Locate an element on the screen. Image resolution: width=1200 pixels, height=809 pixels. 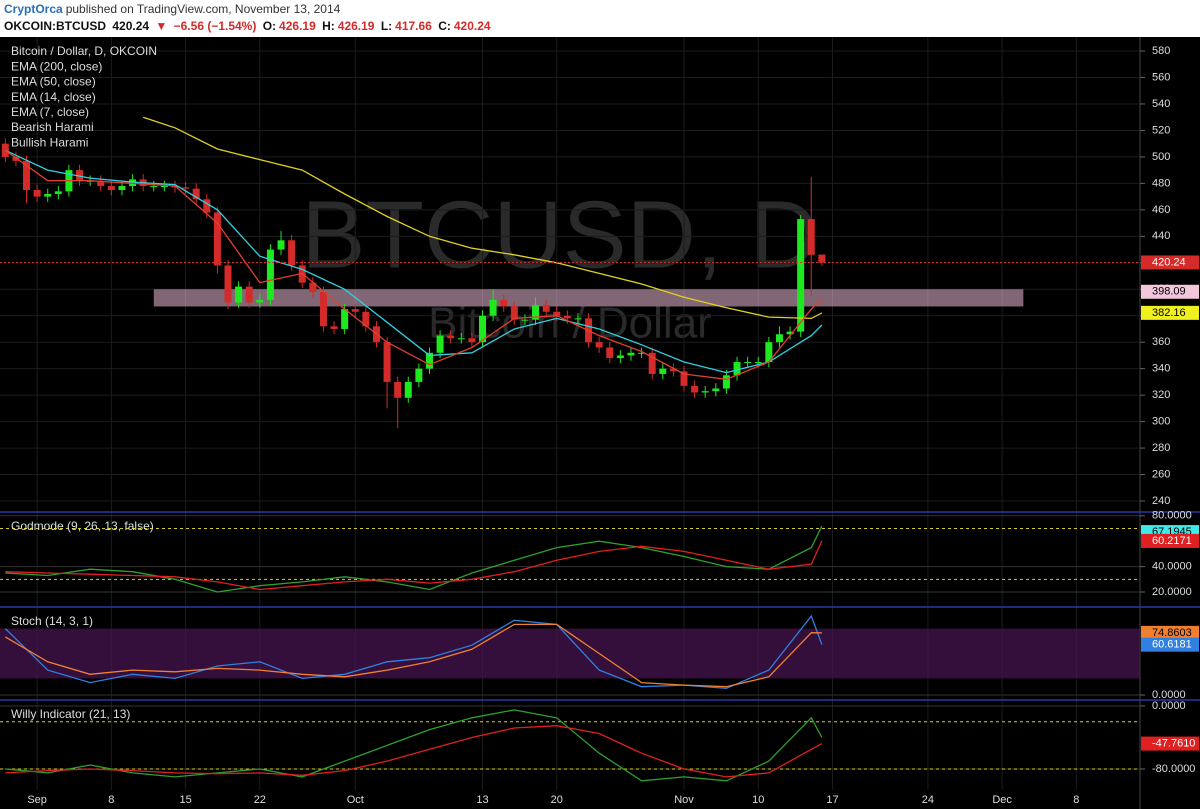
y-tick-label: 240 is located at coordinates (1161, 501).